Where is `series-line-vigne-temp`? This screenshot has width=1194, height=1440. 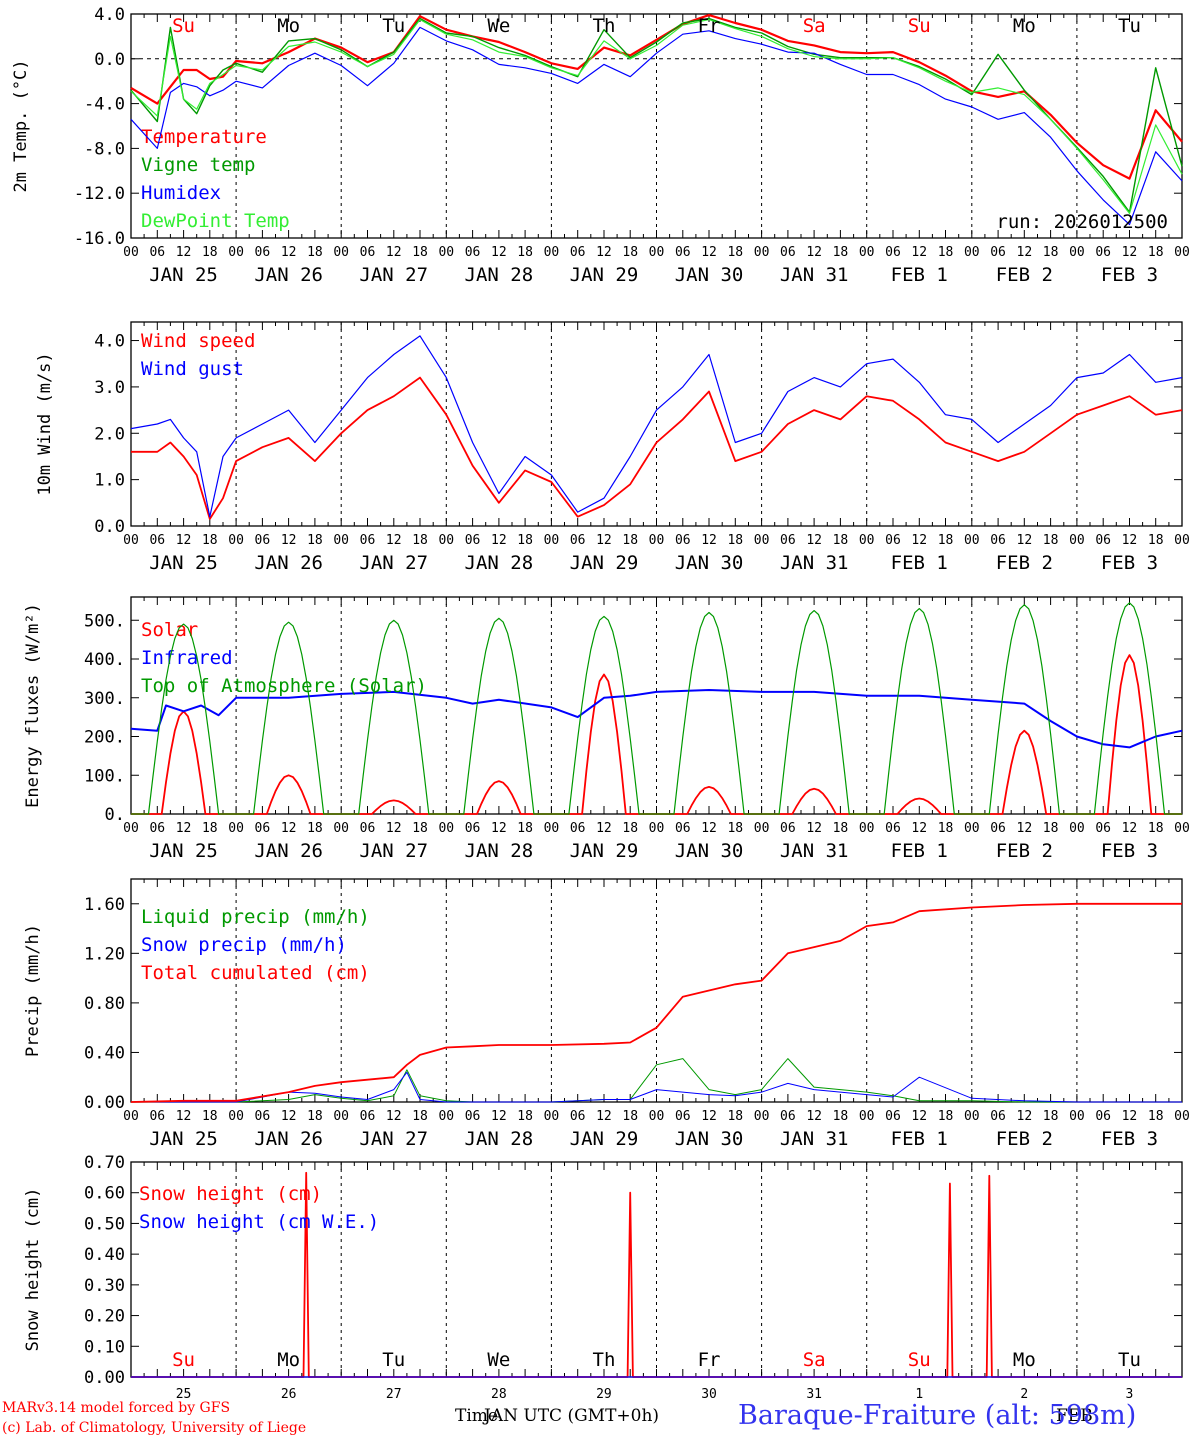 series-line-vigne-temp is located at coordinates (656, 115).